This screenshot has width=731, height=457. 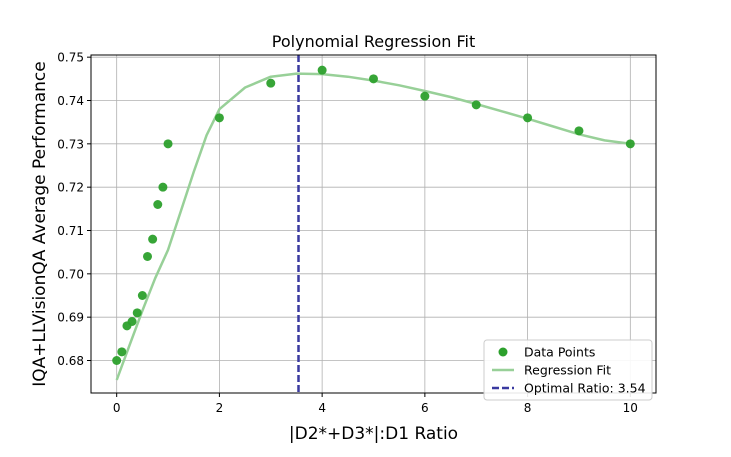 I want to click on y-tick-label: 0.71, so click(x=70, y=231).